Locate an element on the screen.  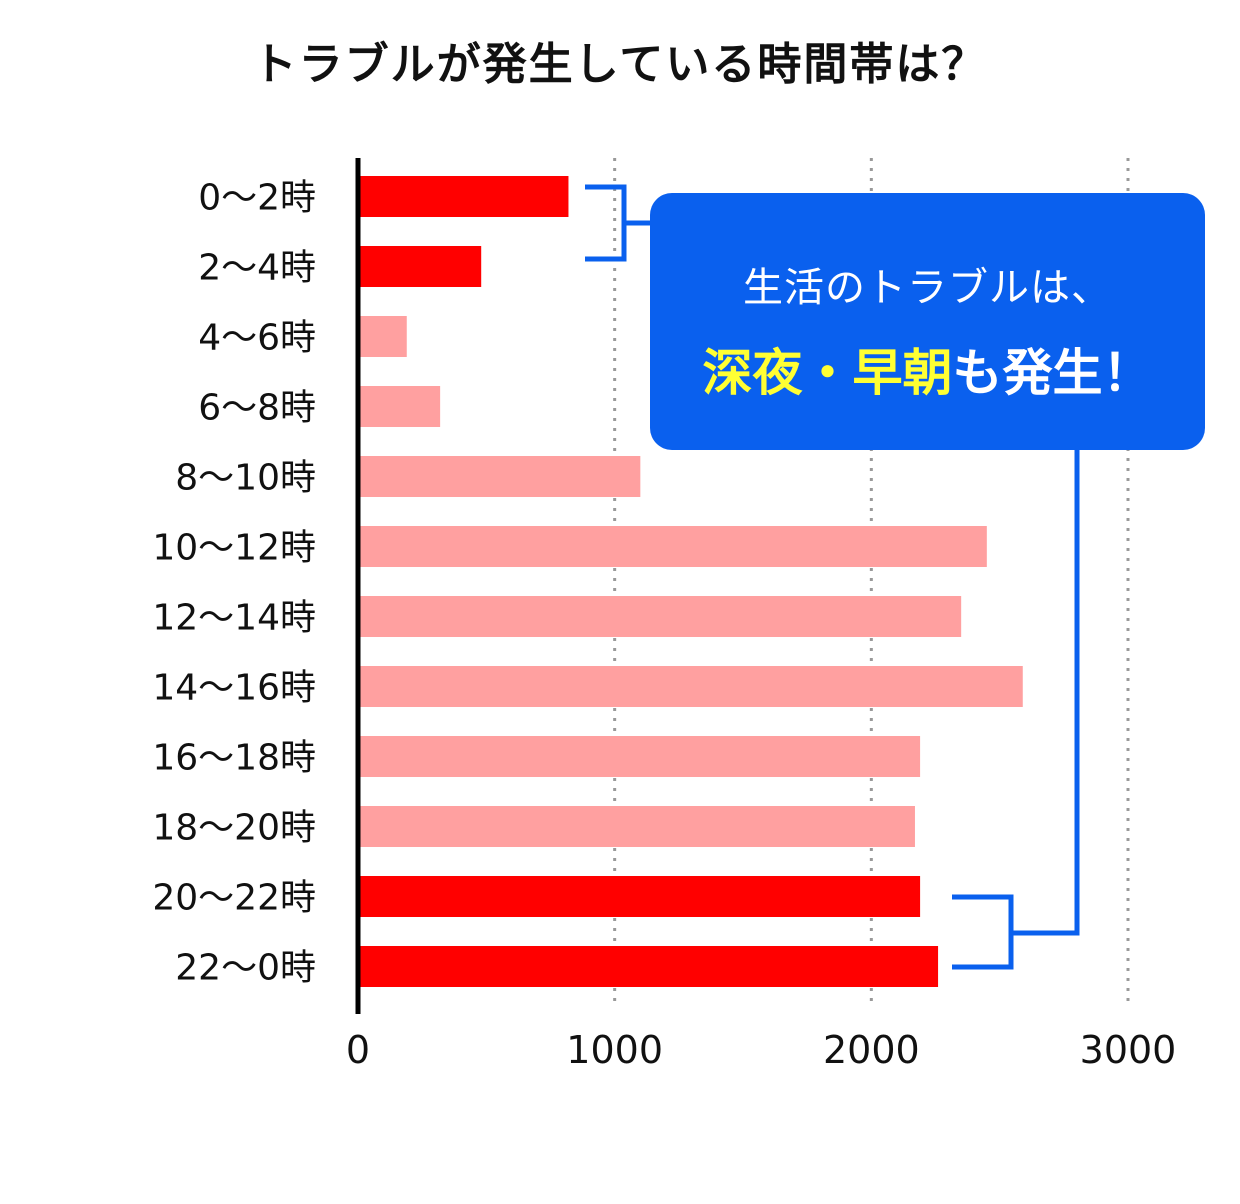
category-label: 0〜2時 is located at coordinates (257, 198).